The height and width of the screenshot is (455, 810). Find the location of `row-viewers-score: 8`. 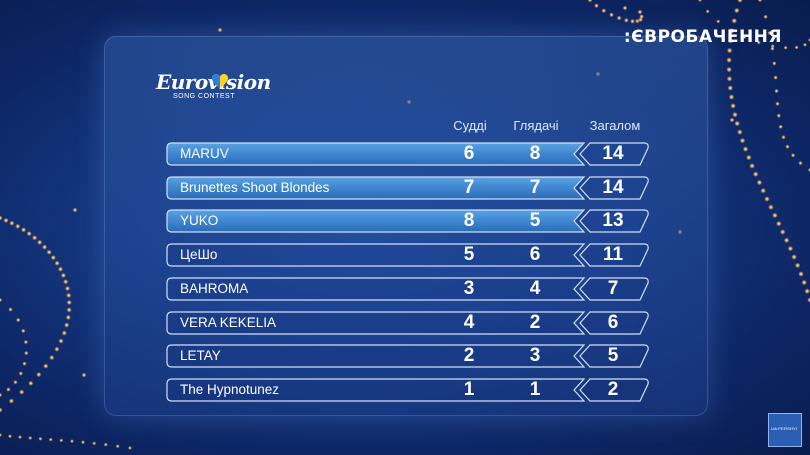

row-viewers-score: 8 is located at coordinates (535, 153).